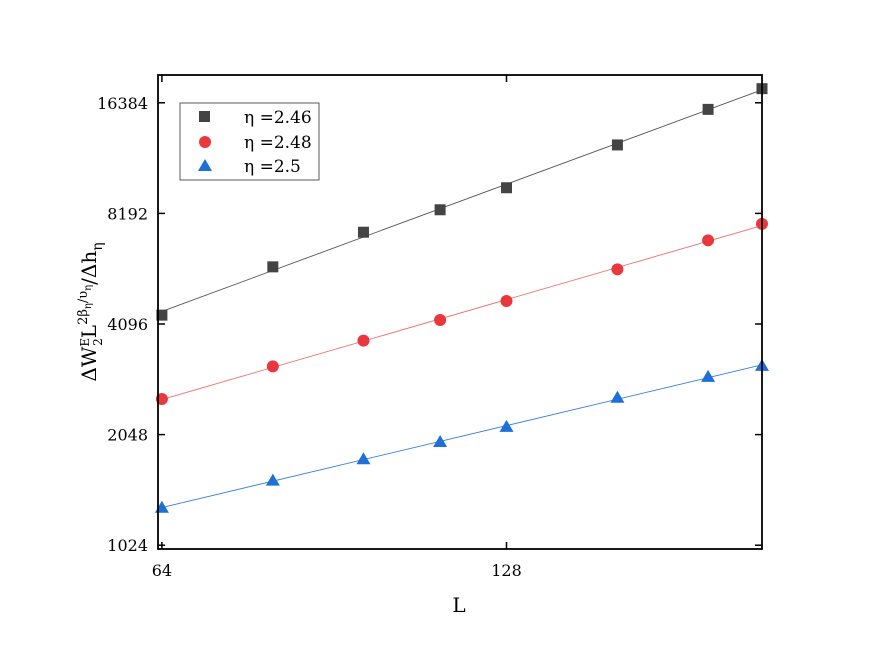  I want to click on x-tick-label: 128, so click(506, 570).